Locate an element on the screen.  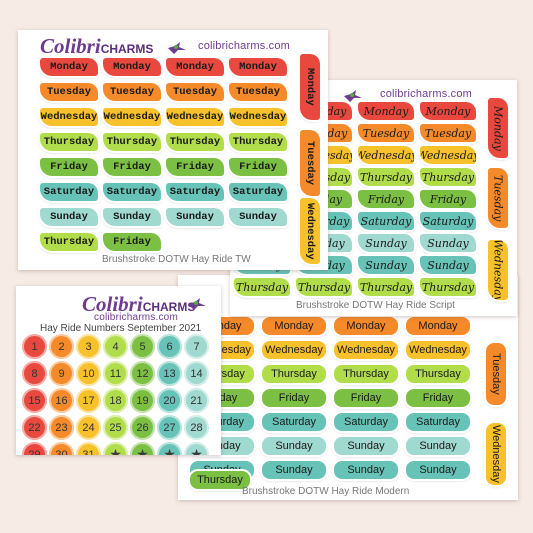
number-circle-sticker: 25 is located at coordinates (115, 427).